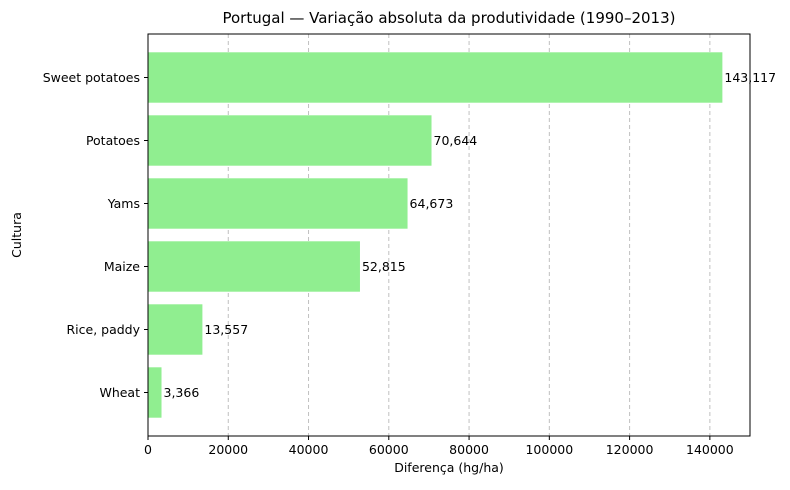 The image size is (790, 490). I want to click on x-axis-ticks: 0 20000 40000 60000 80000 100000 120000 140000, so click(439, 446).